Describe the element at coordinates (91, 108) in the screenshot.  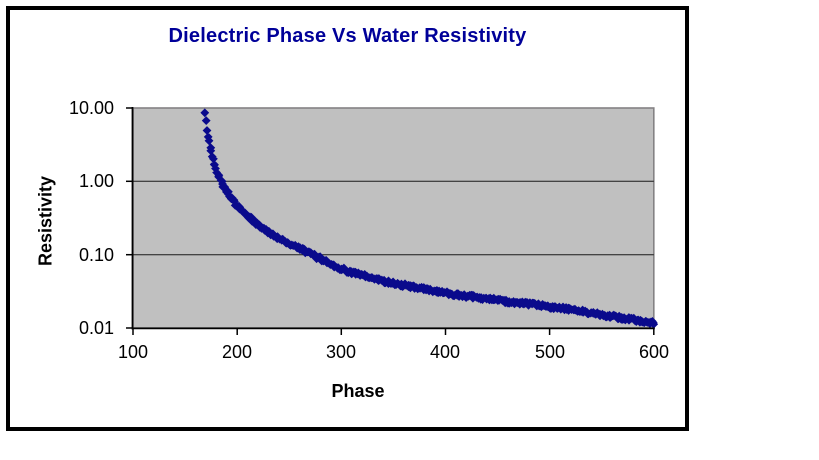
I see `y-tick-label: 10.00` at that location.